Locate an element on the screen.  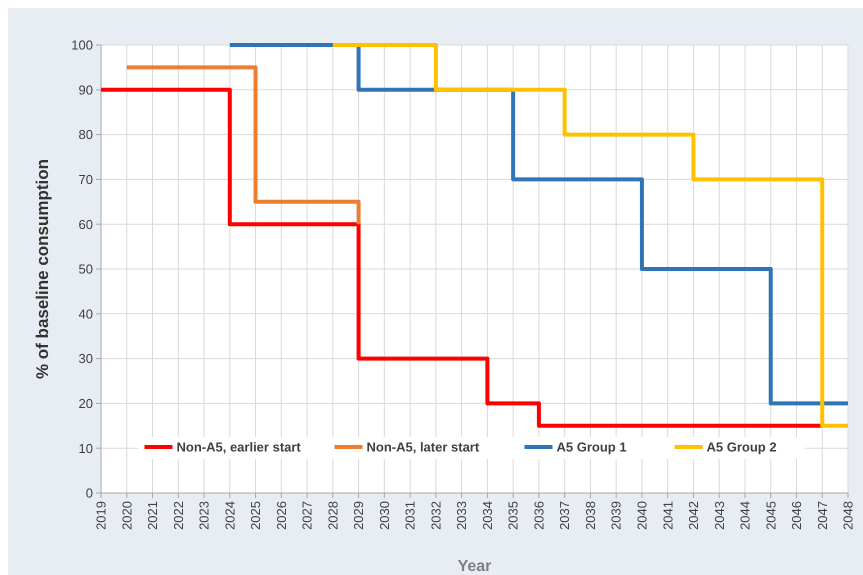
x-tick-label: 2048 is located at coordinates (848, 515).